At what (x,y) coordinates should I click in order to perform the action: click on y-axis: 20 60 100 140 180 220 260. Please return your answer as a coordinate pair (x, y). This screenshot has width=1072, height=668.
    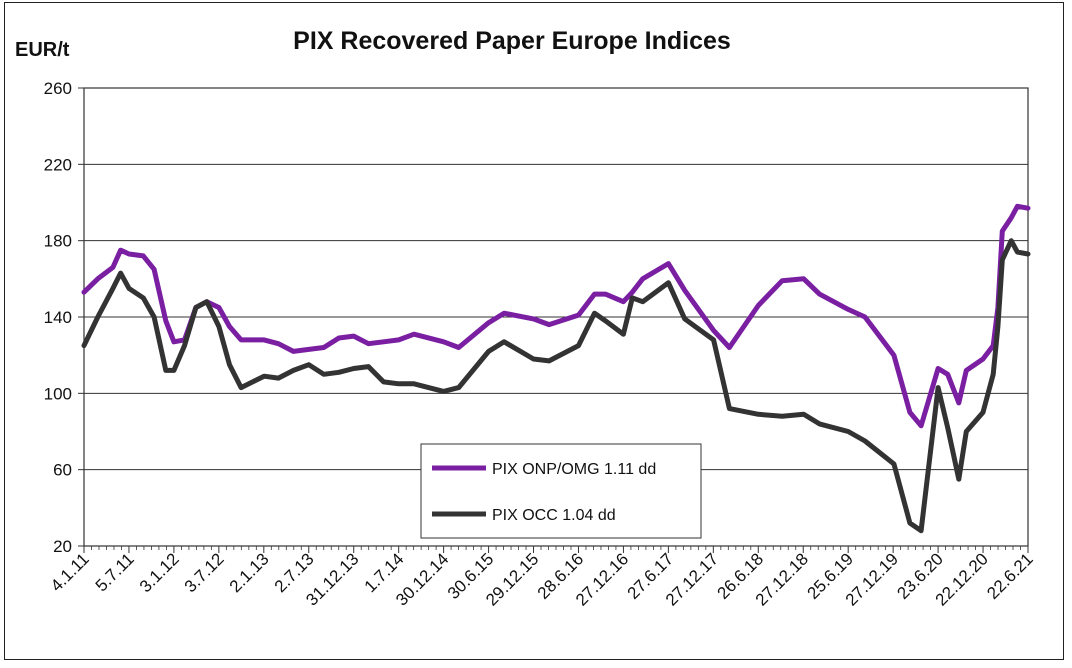
    Looking at the image, I should click on (64, 317).